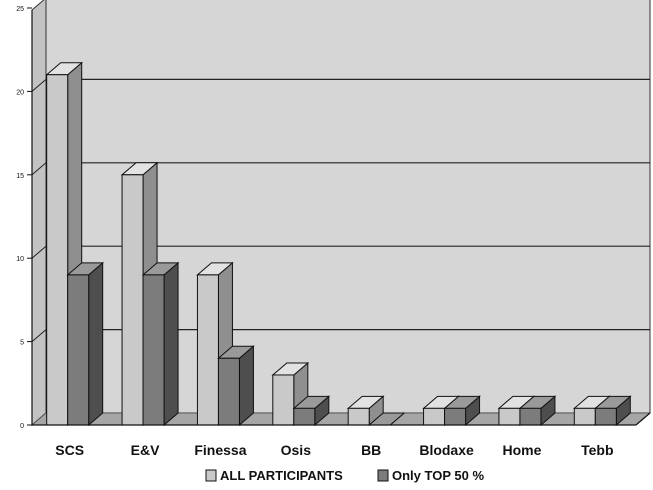 Image resolution: width=653 pixels, height=490 pixels. What do you see at coordinates (438, 475) in the screenshot?
I see `legend-label-top-50: Only TOP 50 %` at bounding box center [438, 475].